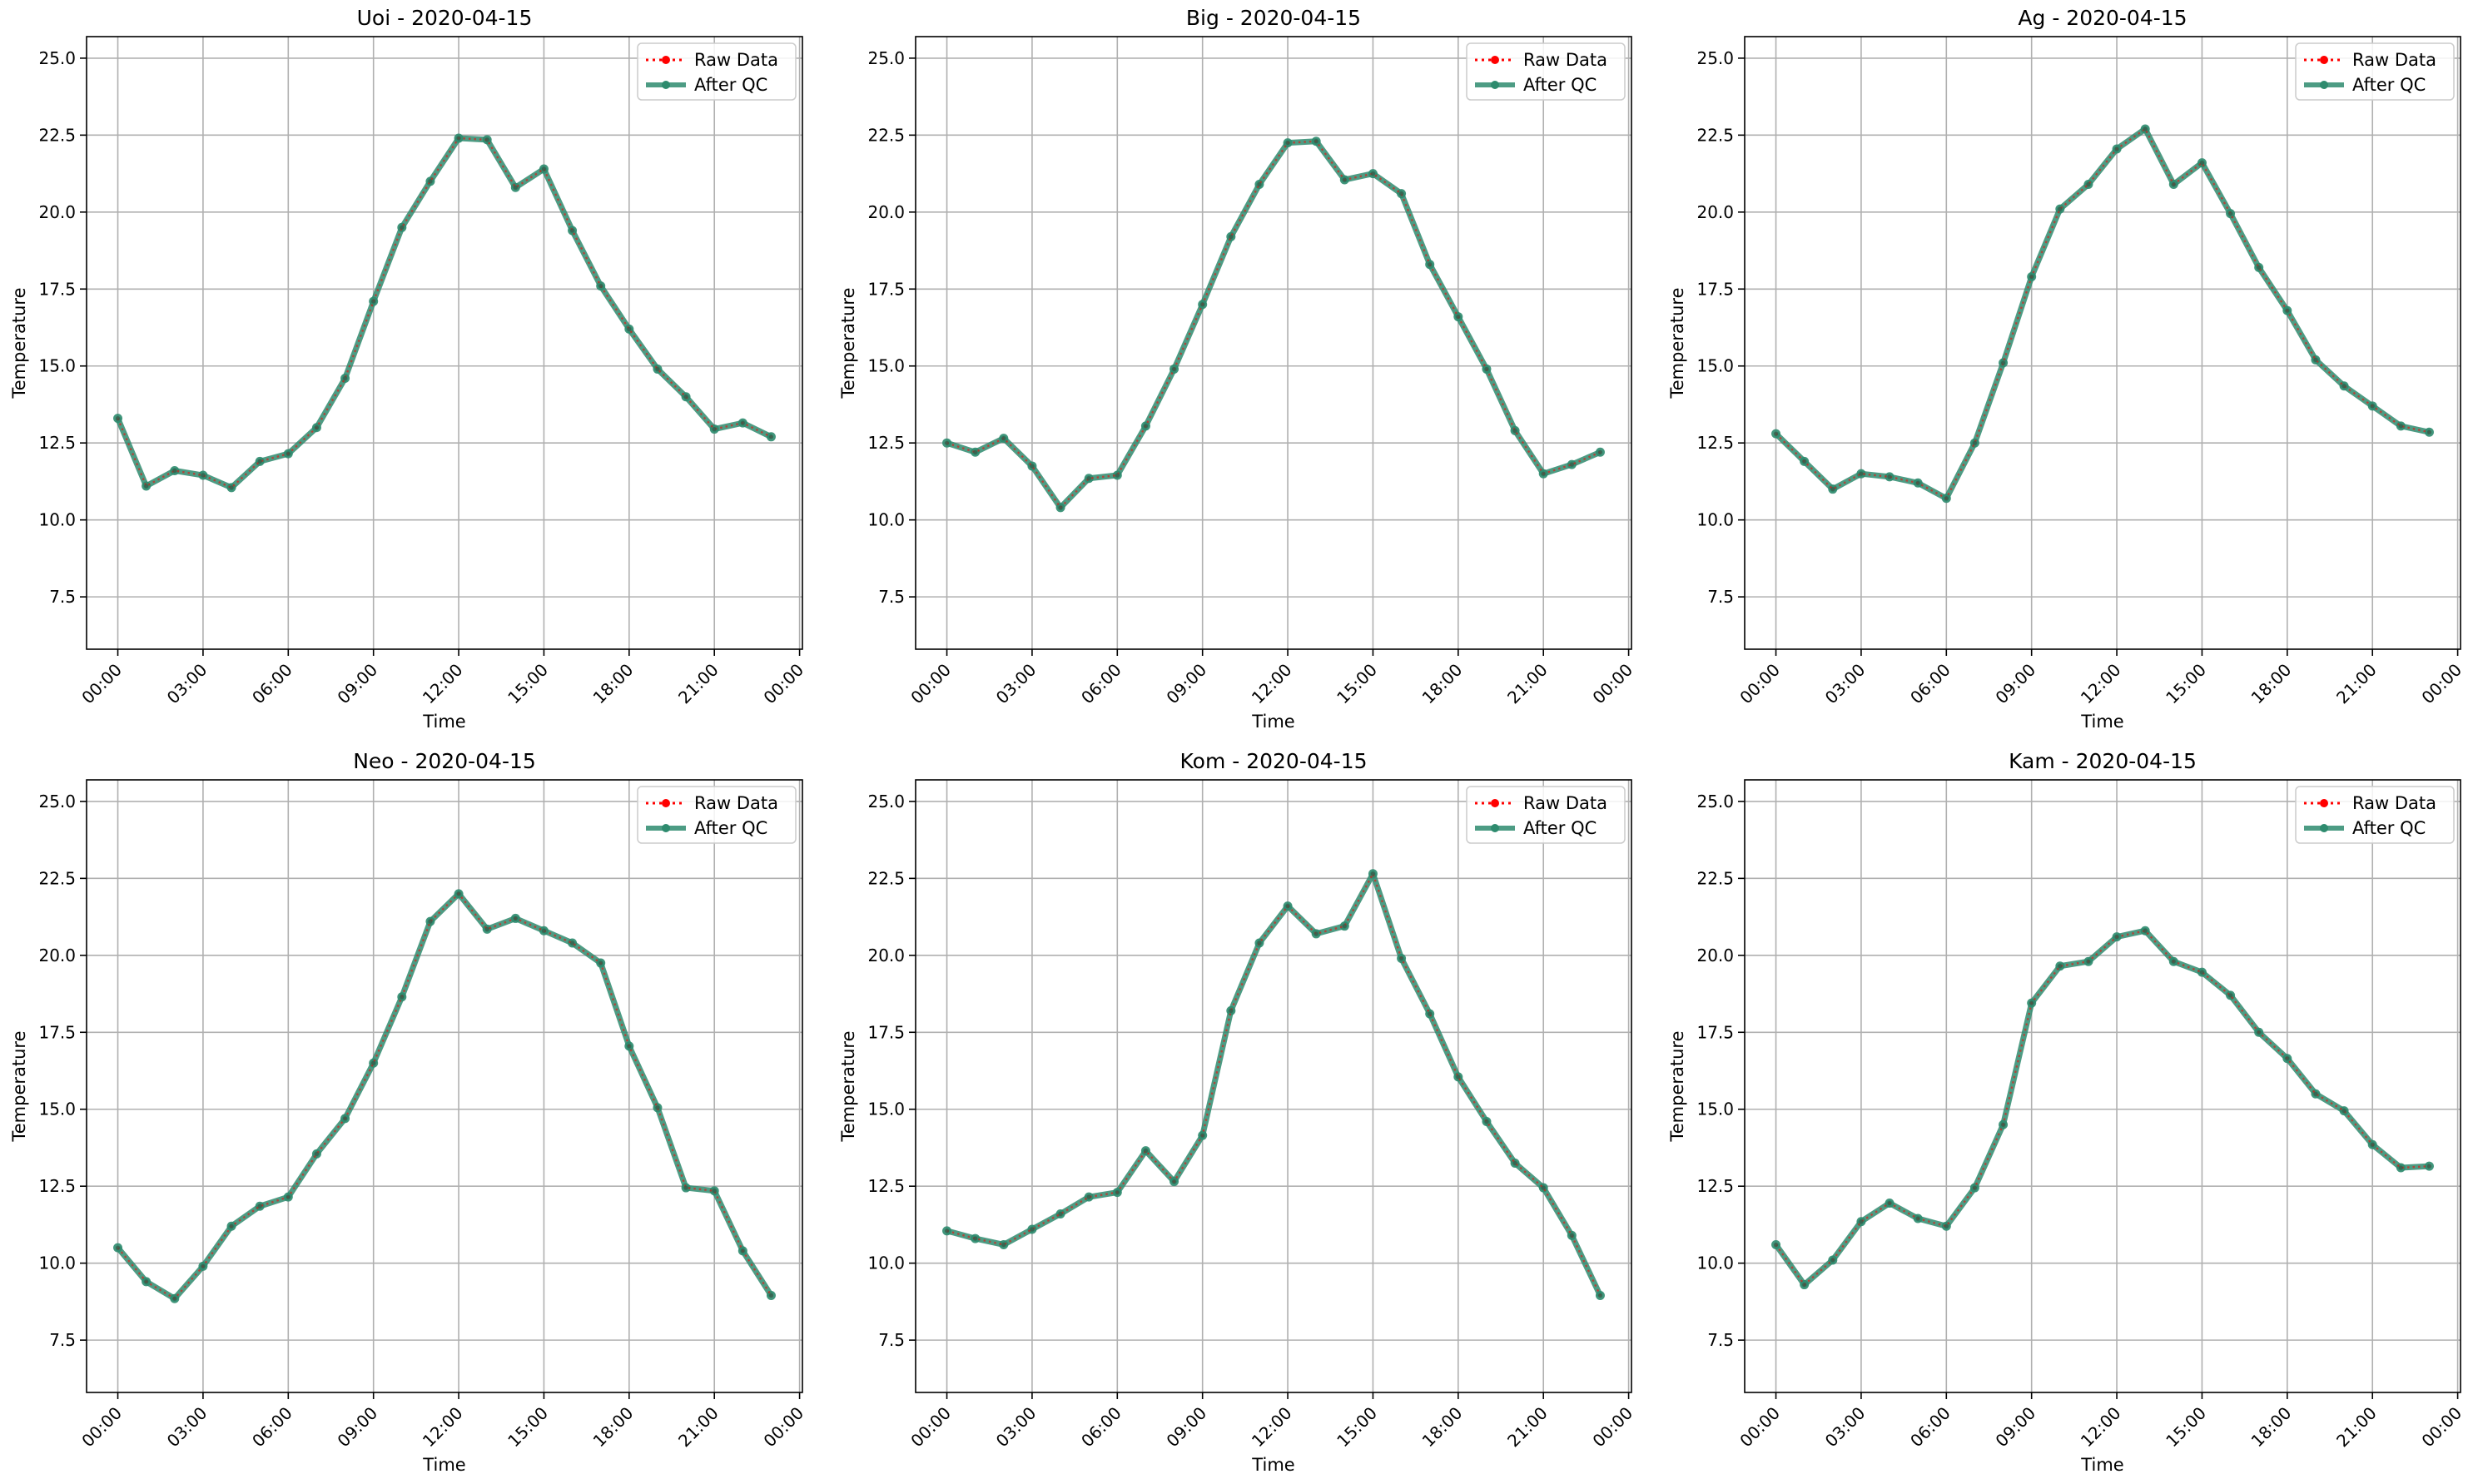 This screenshot has height=1484, width=2483. I want to click on chart-title: Uoi - 2020-04-15, so click(445, 18).